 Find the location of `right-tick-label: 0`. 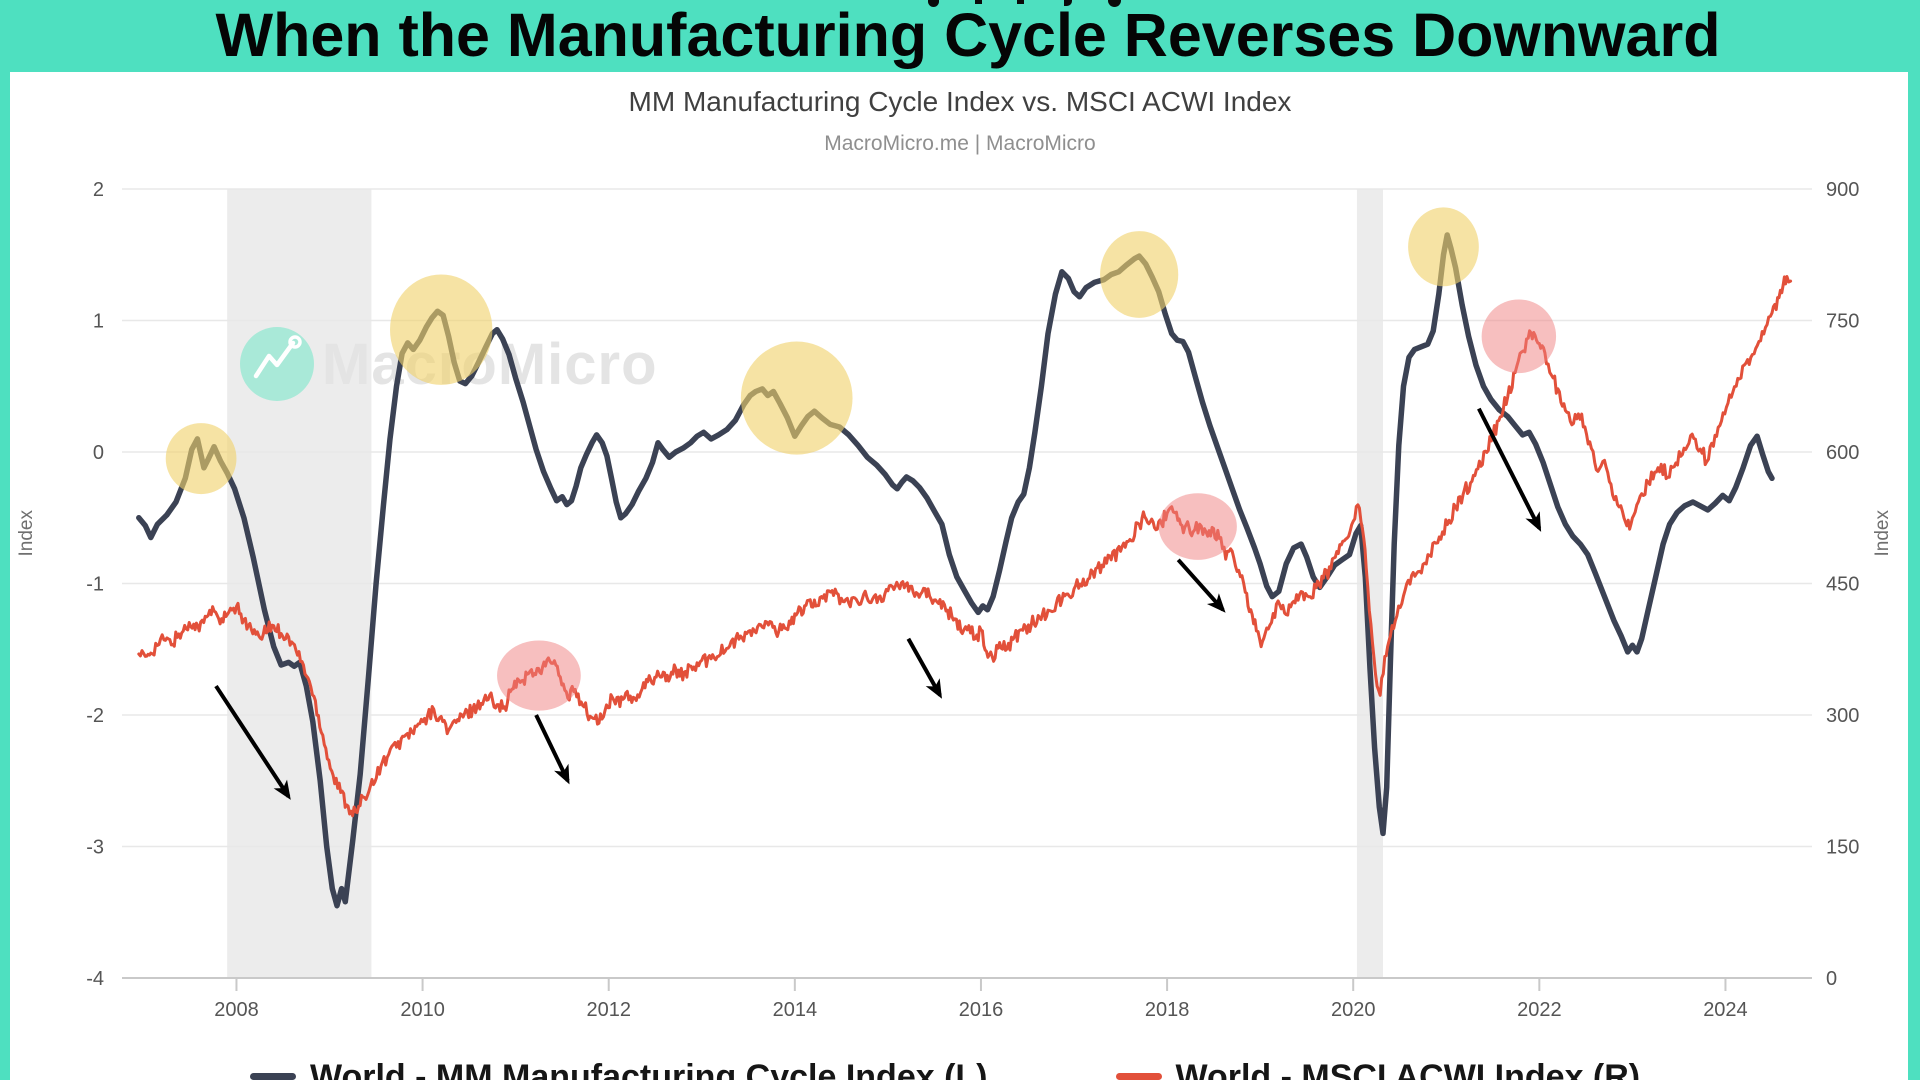

right-tick-label: 0 is located at coordinates (1831, 979).